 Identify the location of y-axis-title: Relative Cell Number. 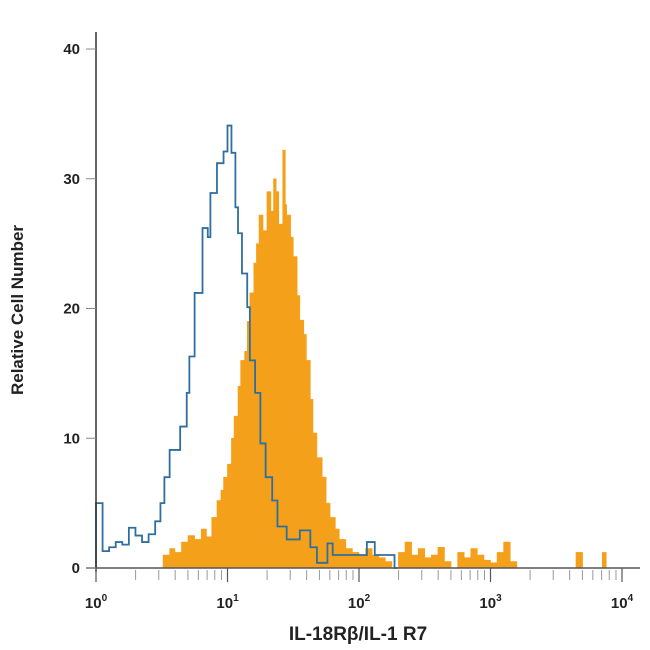
(17, 310).